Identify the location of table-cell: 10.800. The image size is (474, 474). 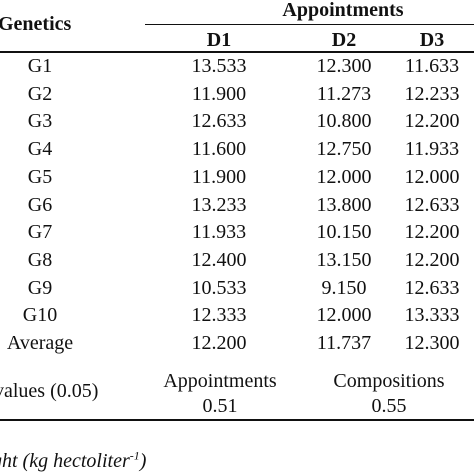
(344, 121).